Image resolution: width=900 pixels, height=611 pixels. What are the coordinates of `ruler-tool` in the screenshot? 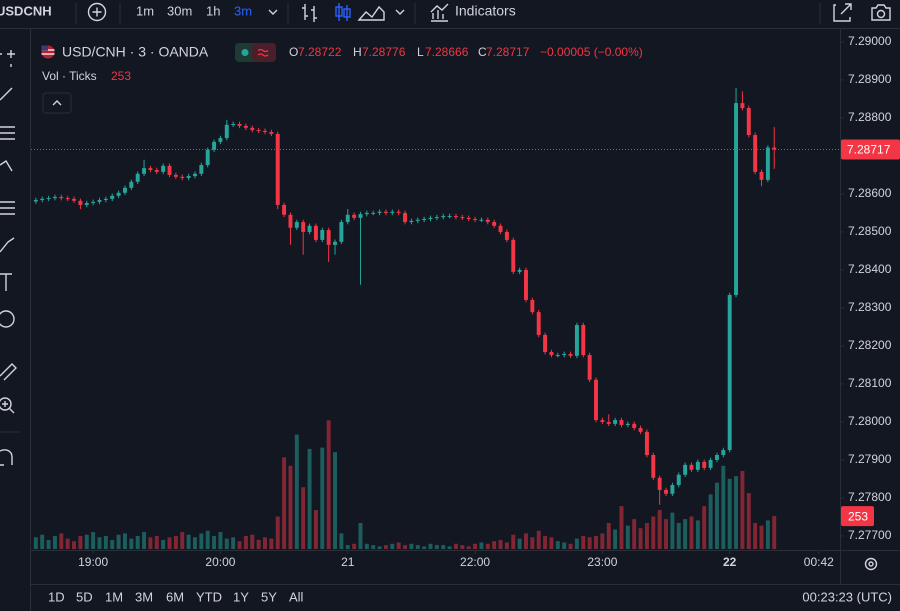 It's located at (8, 372).